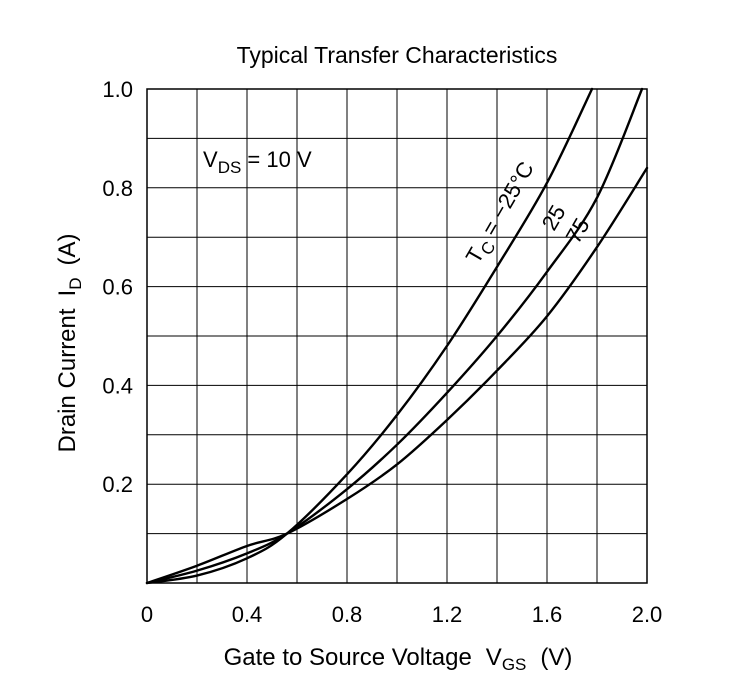 This screenshot has width=753, height=686. I want to click on x-tick-labels: 0 0.4 0.8 1.2 1.6 2.0, so click(401, 614).